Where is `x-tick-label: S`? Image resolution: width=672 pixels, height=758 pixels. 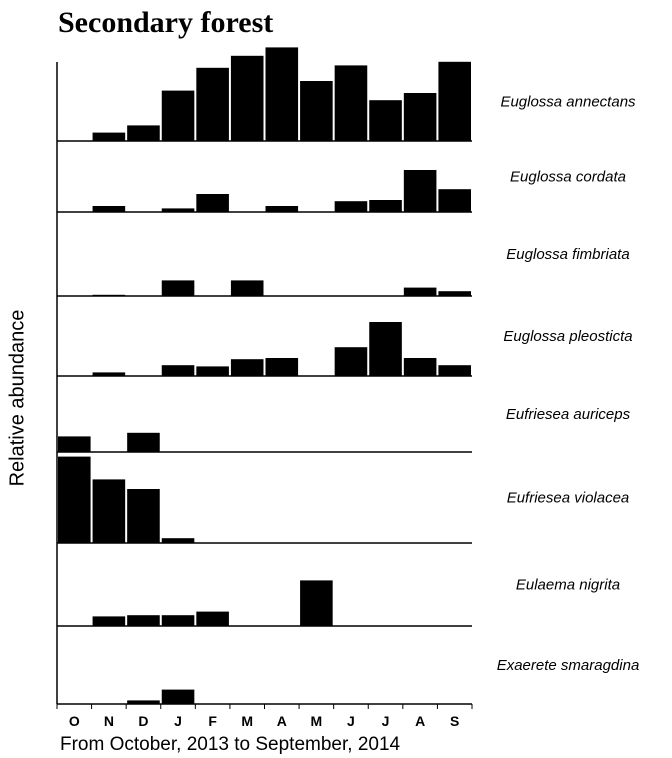 x-tick-label: S is located at coordinates (454, 721).